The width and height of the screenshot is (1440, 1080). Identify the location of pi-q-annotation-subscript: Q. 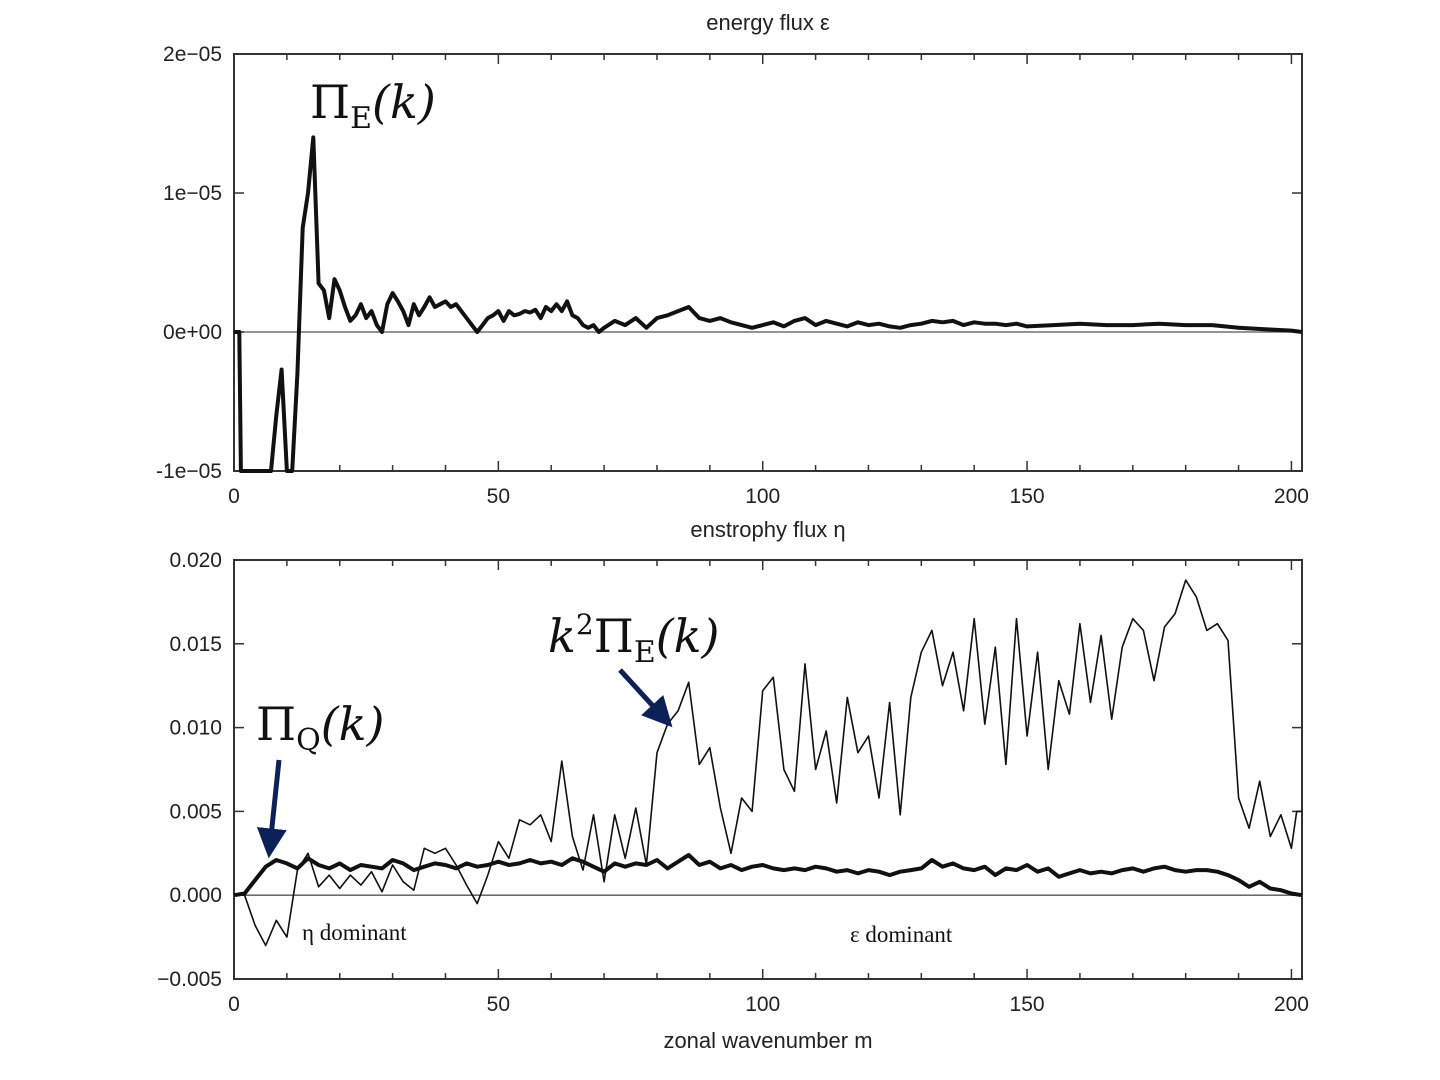
(308, 740).